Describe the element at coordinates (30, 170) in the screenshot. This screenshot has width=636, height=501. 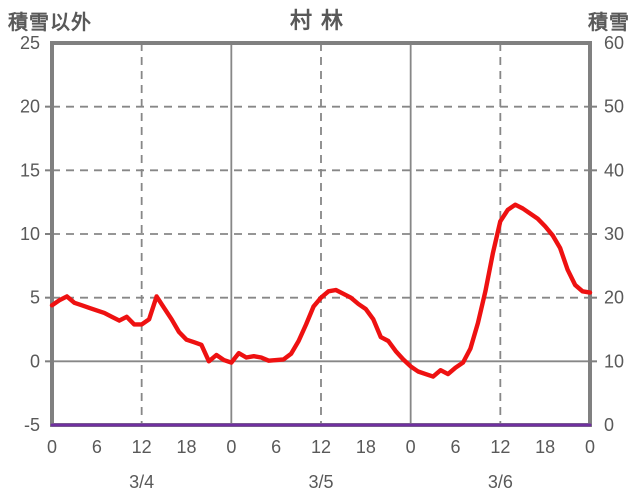
I see `y-left-tick-label: 15` at that location.